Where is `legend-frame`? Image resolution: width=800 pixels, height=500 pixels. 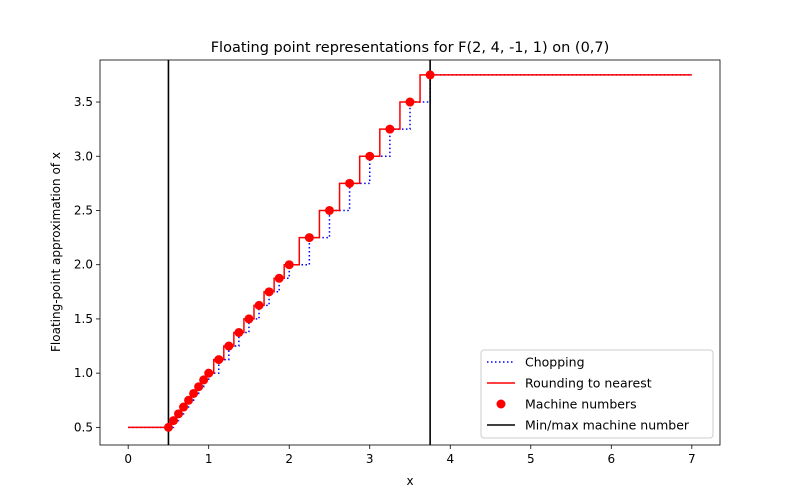 legend-frame is located at coordinates (597, 394).